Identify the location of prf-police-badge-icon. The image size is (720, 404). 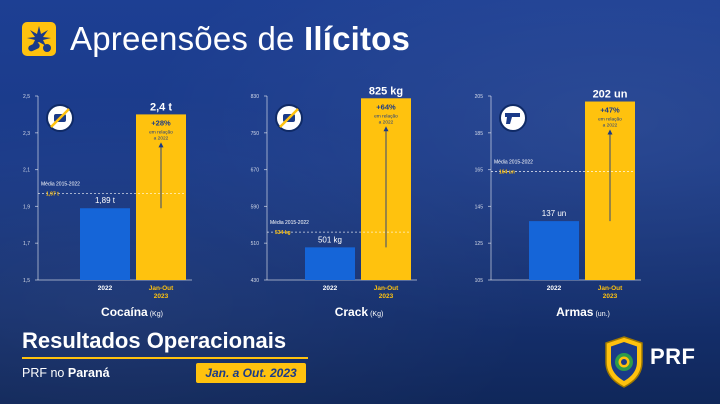
(624, 362).